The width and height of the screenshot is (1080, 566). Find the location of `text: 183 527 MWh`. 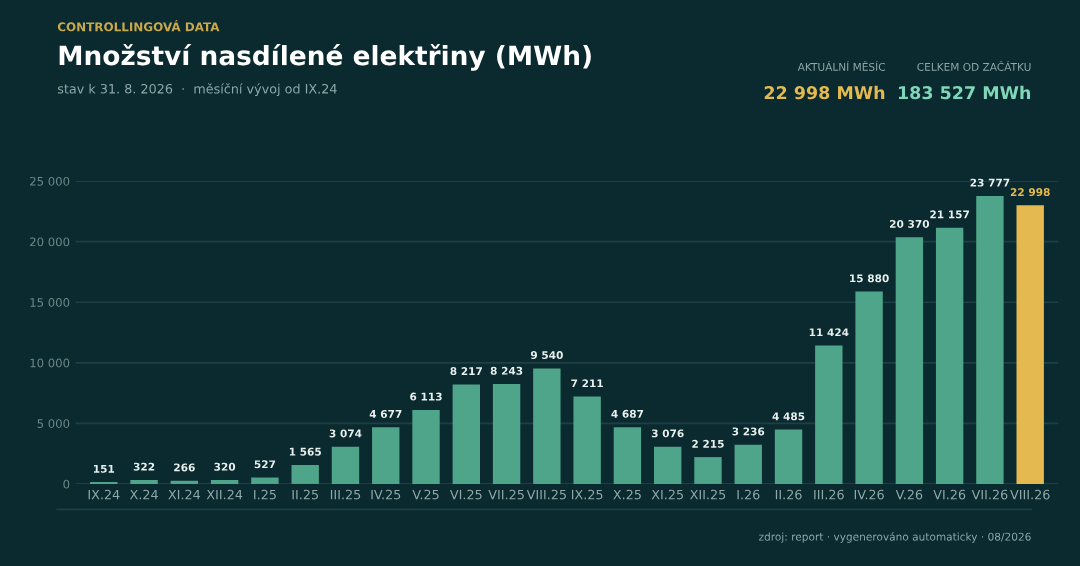

text: 183 527 MWh is located at coordinates (964, 92).